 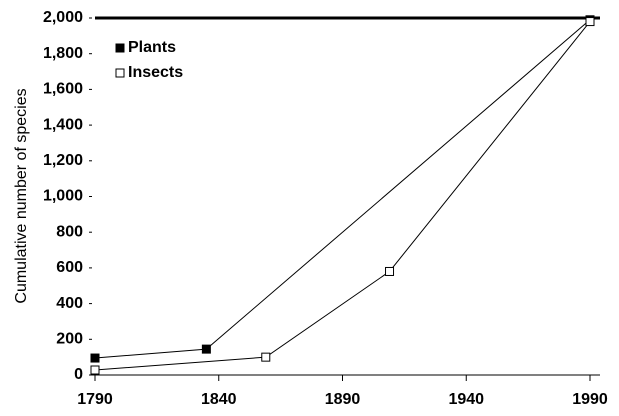 I want to click on y-tick-label: 1,200, so click(x=63, y=160).